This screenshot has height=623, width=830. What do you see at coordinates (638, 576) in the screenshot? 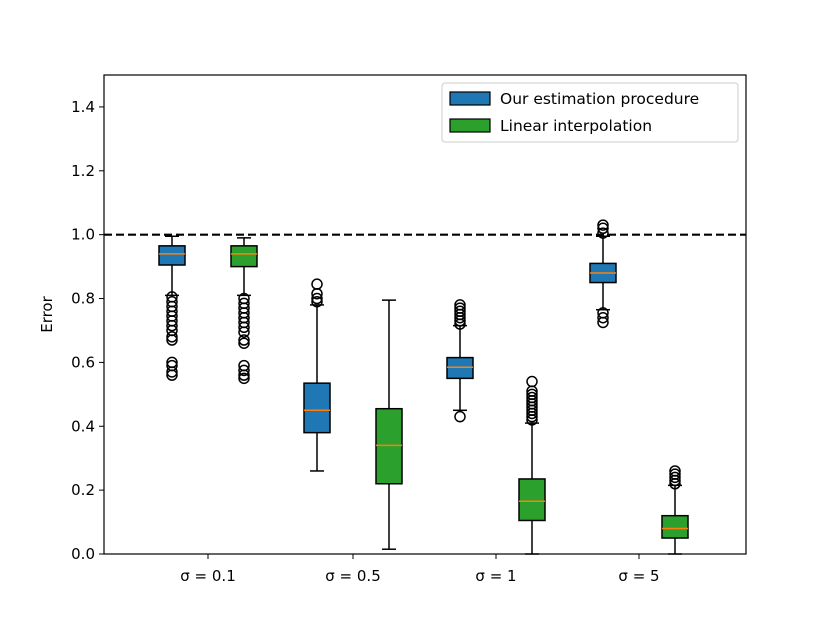
I see `x-tick-label: σ = 5` at bounding box center [638, 576].